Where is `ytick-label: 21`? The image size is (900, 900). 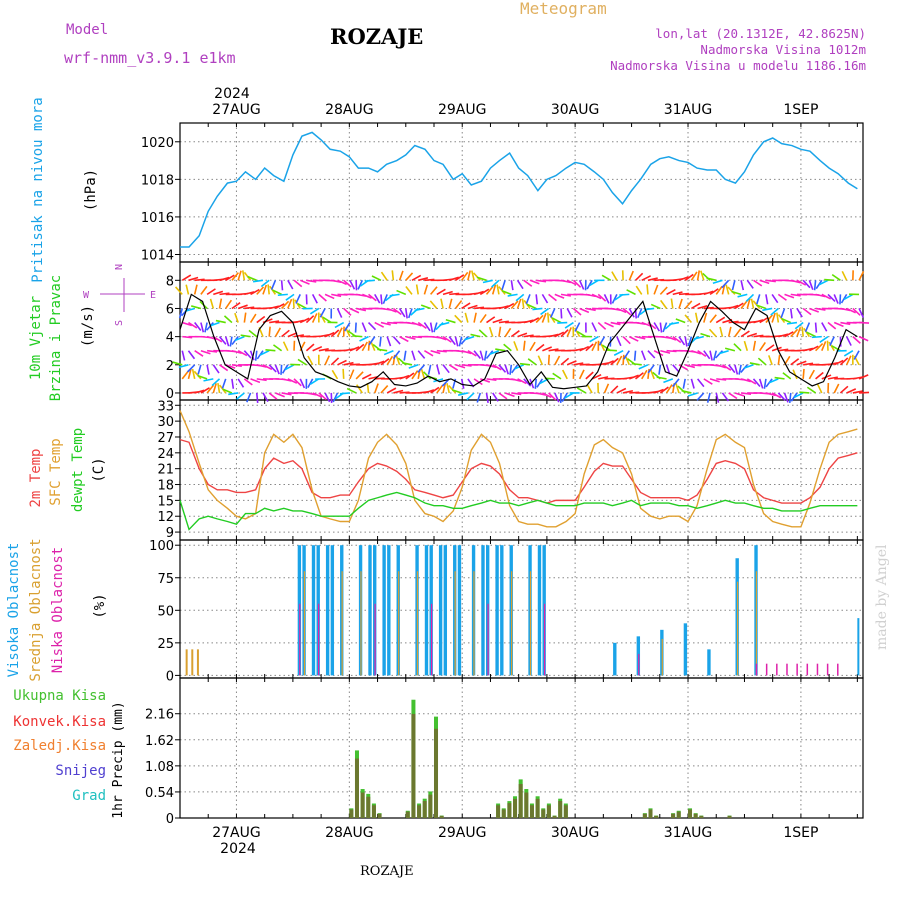
ytick-label: 21 is located at coordinates (165, 470).